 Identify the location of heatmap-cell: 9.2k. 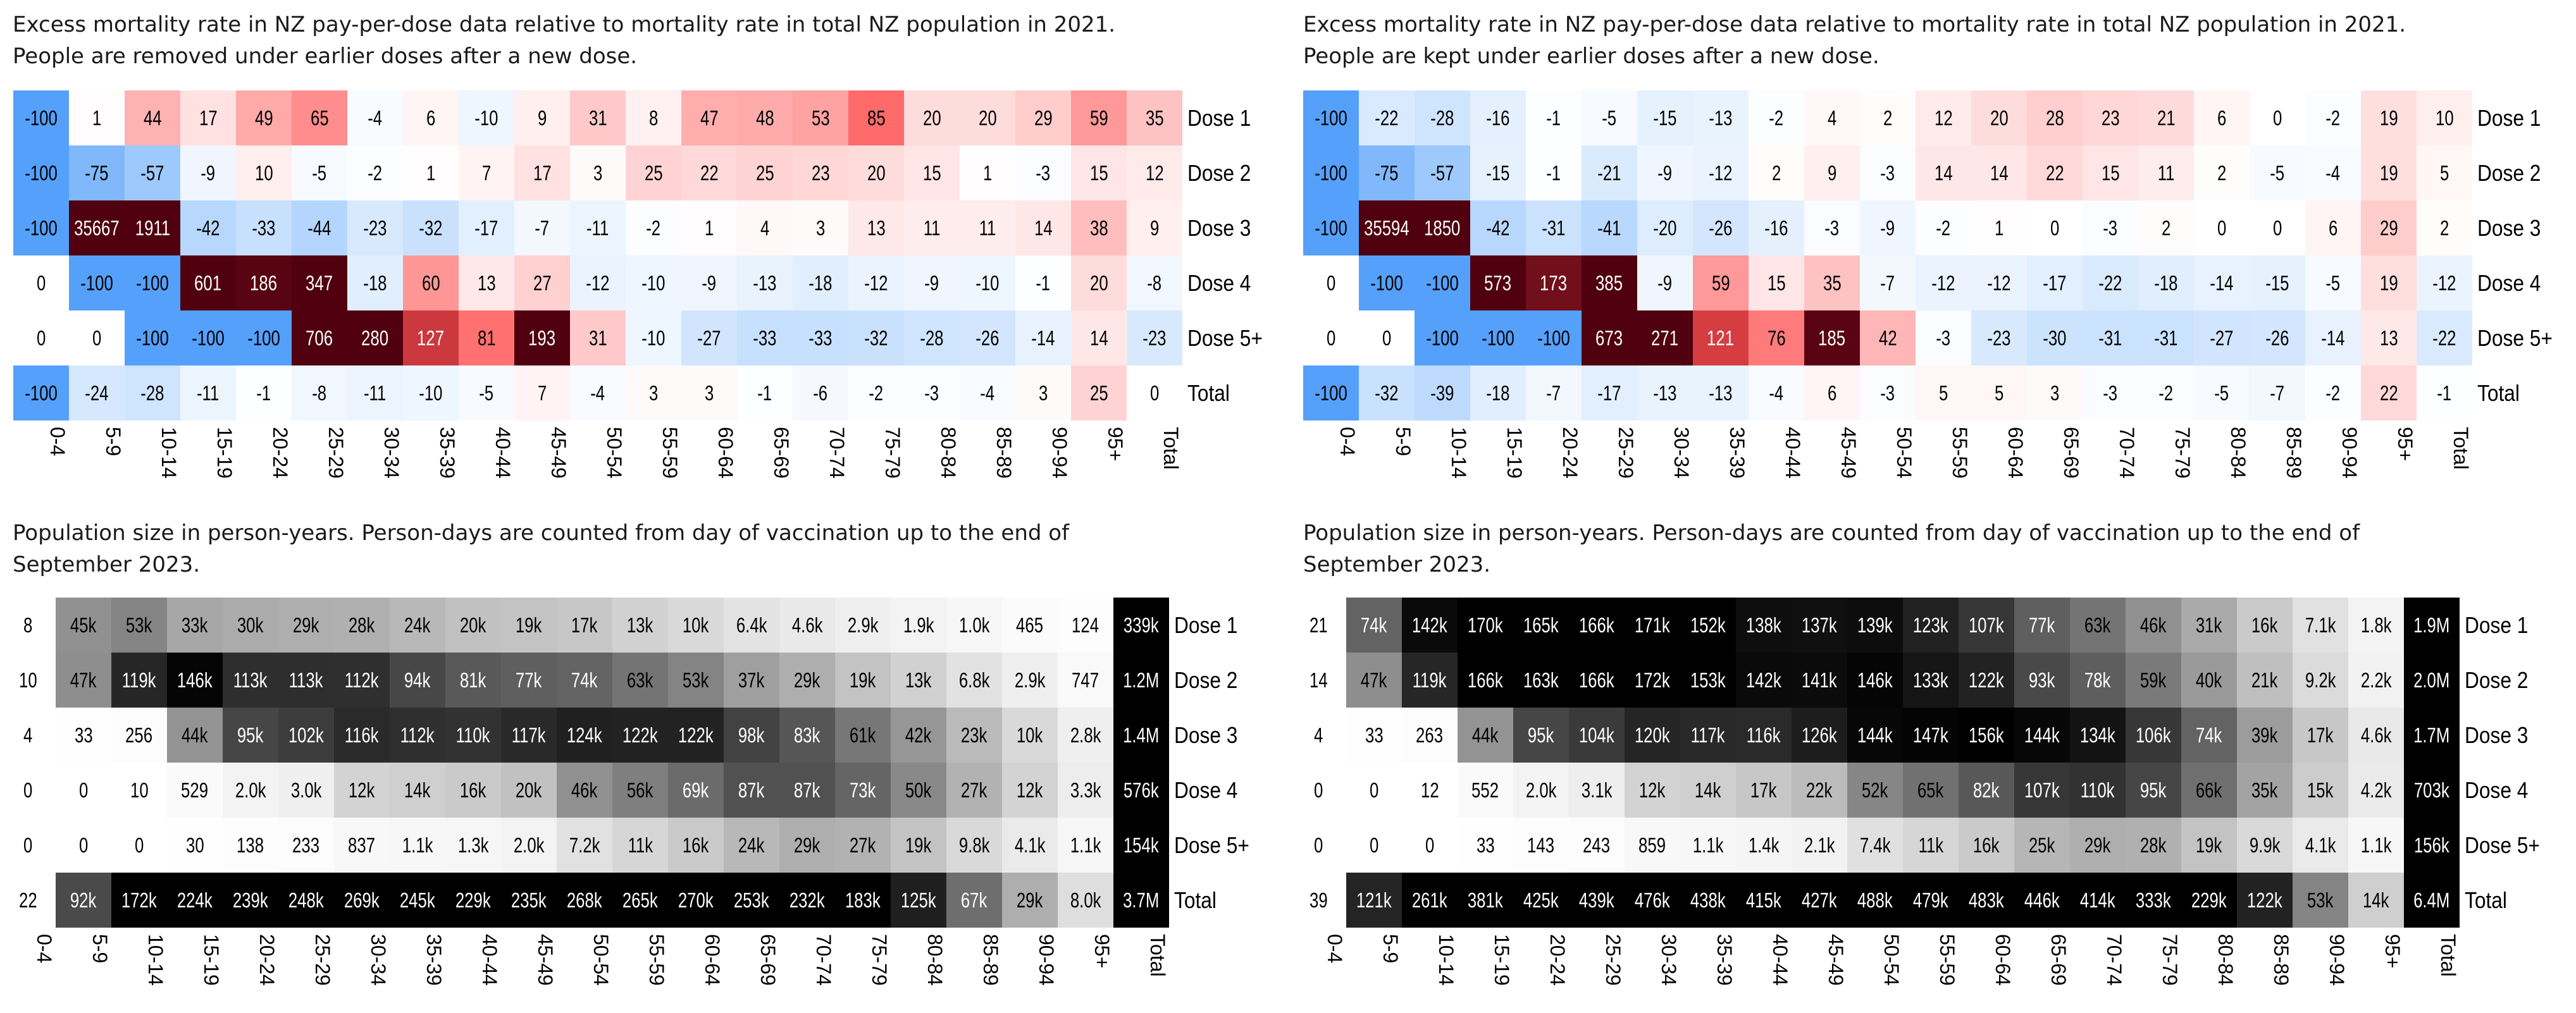
(2321, 680).